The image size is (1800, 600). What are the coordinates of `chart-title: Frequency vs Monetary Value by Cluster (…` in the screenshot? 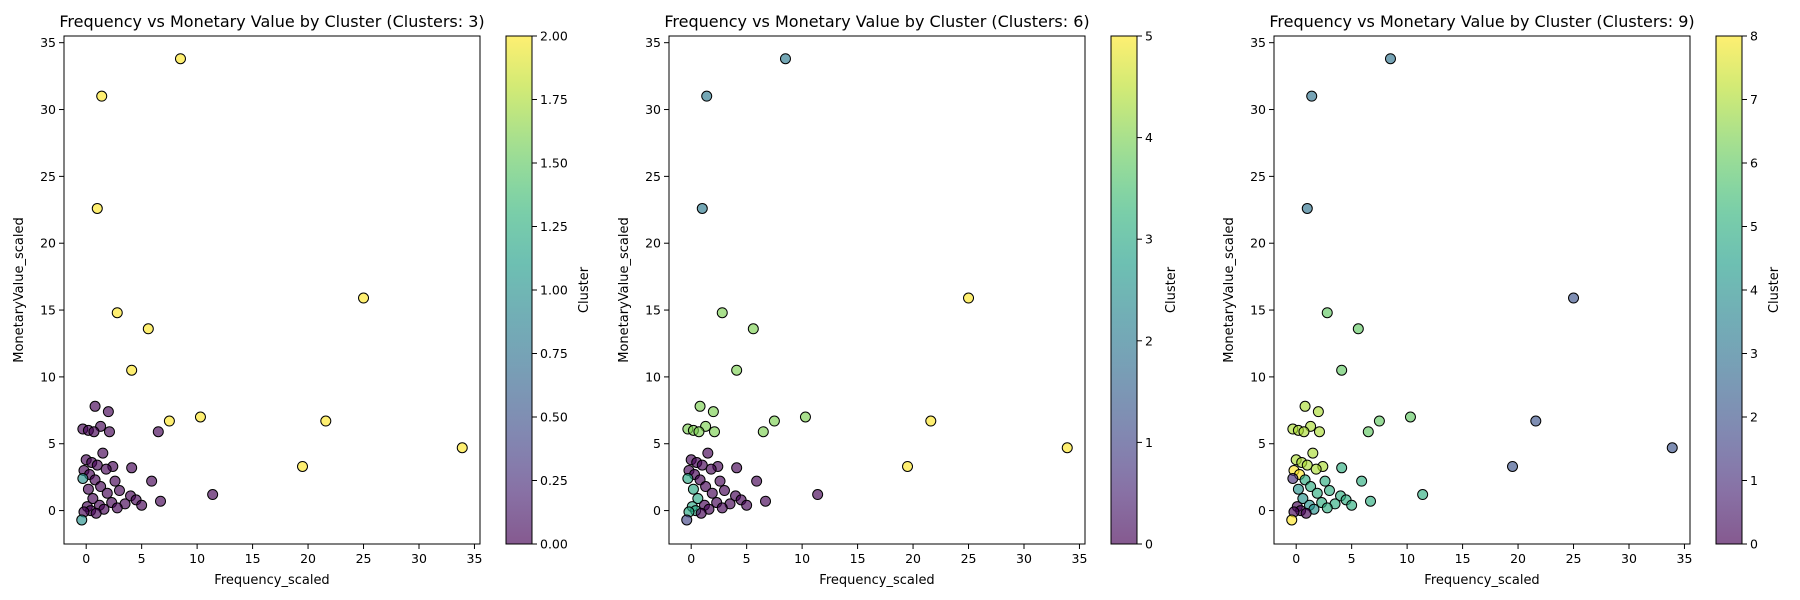 It's located at (271, 21).